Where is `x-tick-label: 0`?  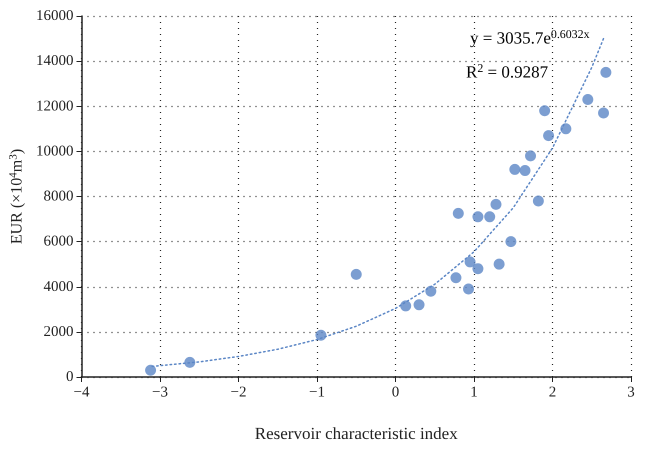 x-tick-label: 0 is located at coordinates (396, 392).